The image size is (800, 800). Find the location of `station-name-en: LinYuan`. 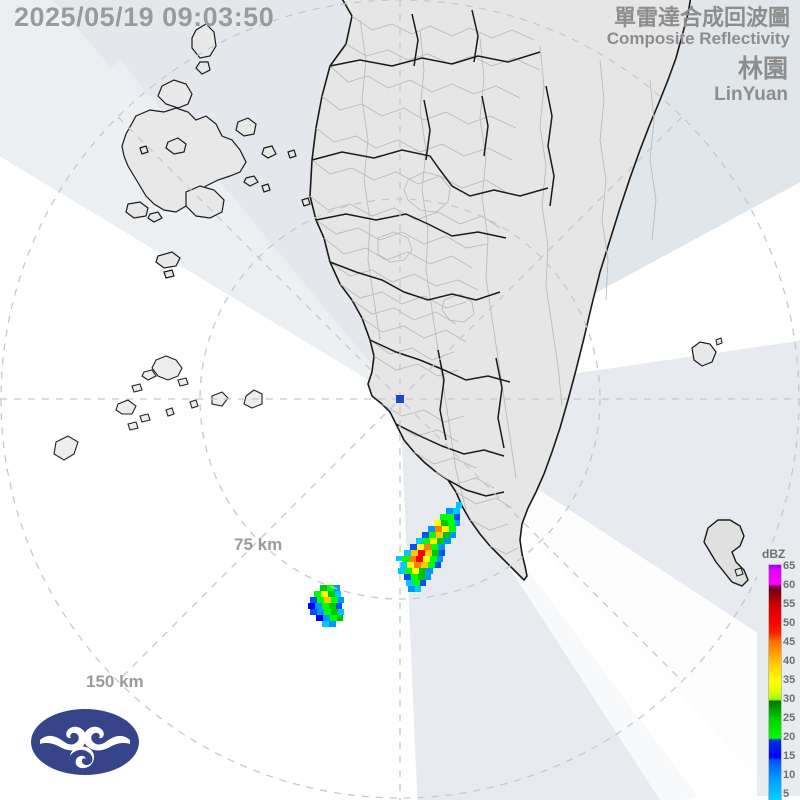

station-name-en: LinYuan is located at coordinates (751, 94).